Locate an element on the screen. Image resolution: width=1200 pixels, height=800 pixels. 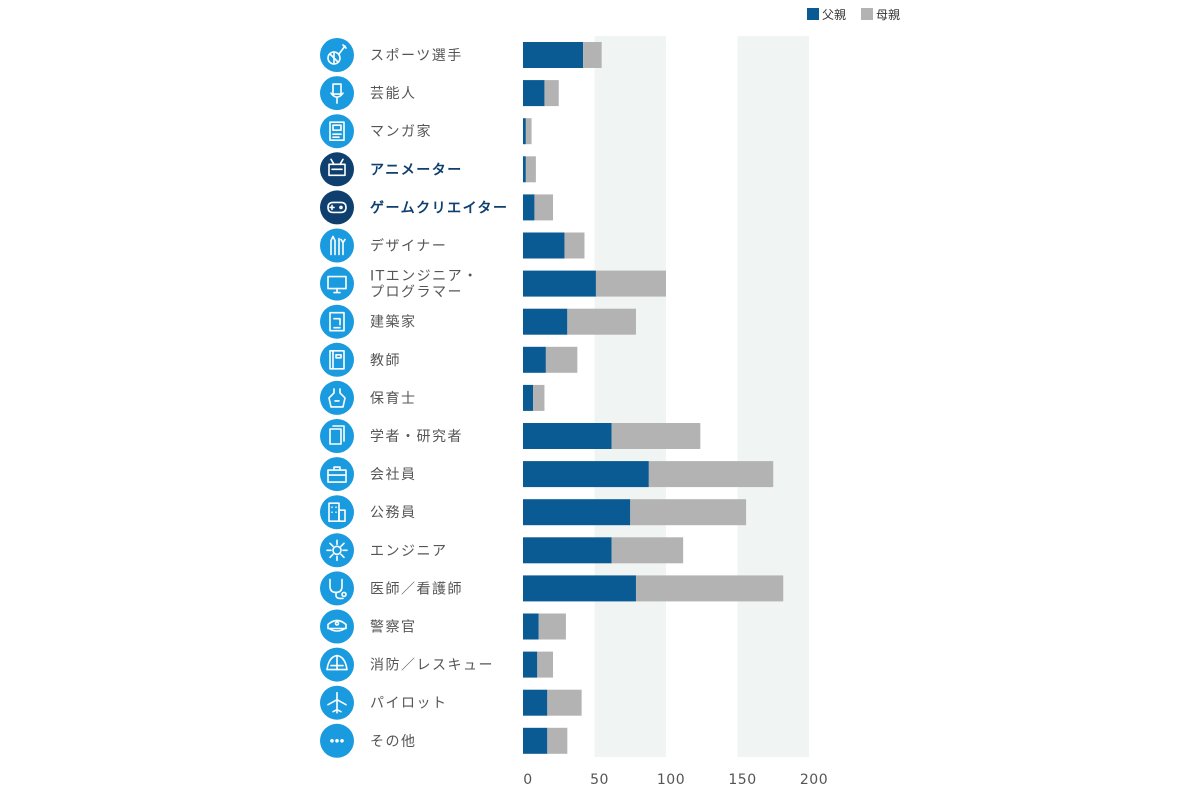
gear-icon is located at coordinates (337, 550).